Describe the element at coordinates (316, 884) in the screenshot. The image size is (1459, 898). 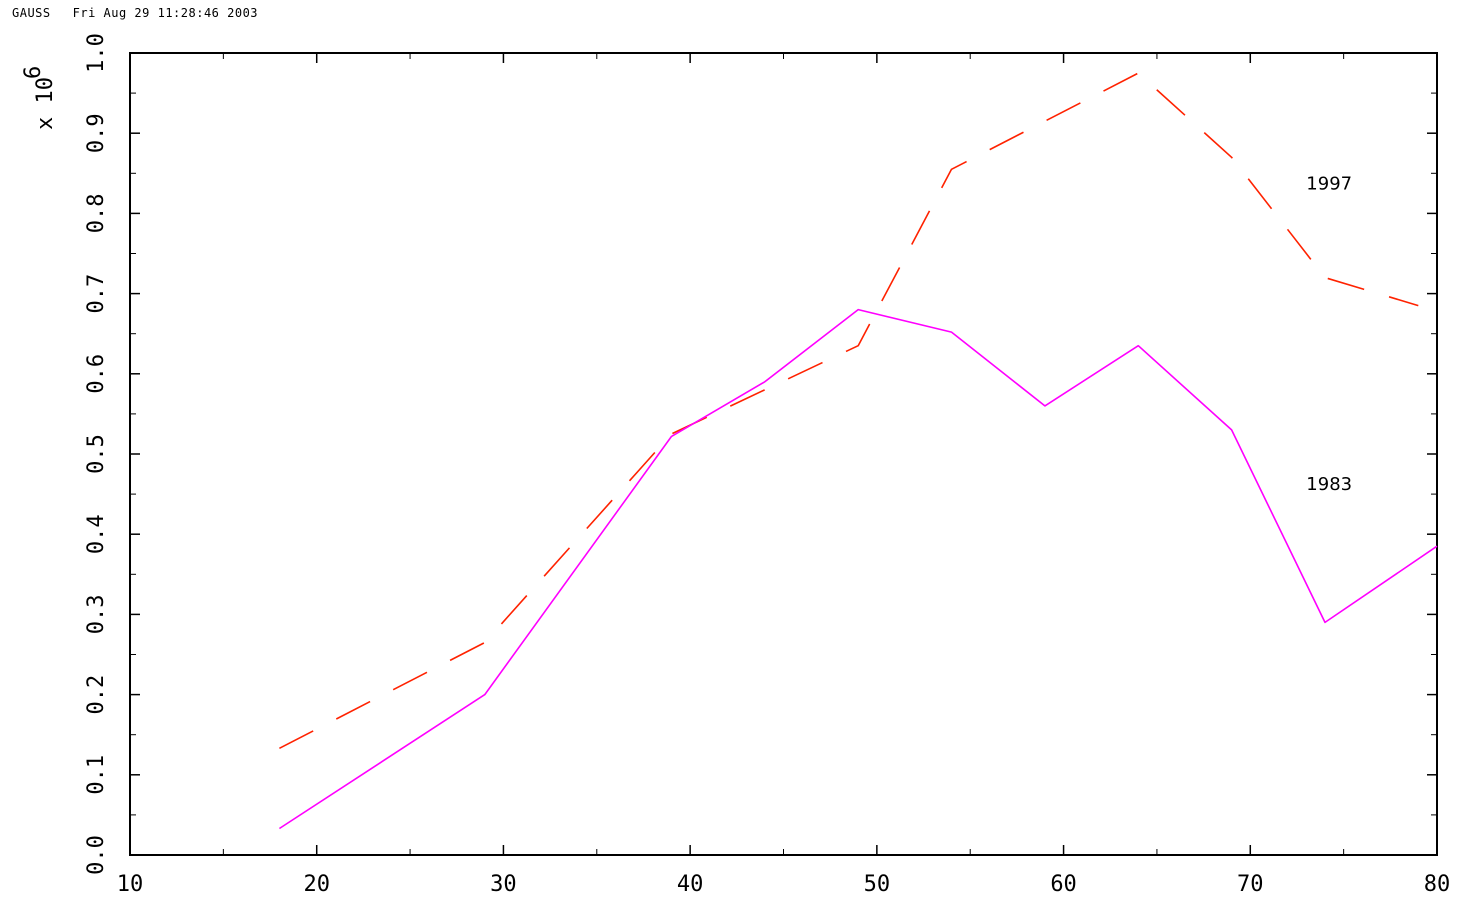
I see `x-tick-label: 20` at that location.